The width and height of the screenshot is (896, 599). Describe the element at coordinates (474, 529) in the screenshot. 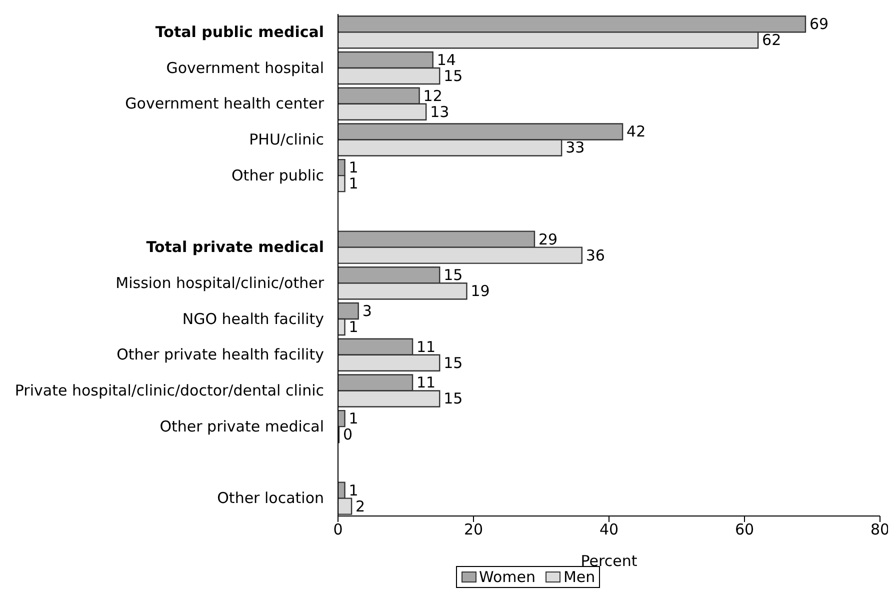

I see `x-tick-label: 20` at that location.